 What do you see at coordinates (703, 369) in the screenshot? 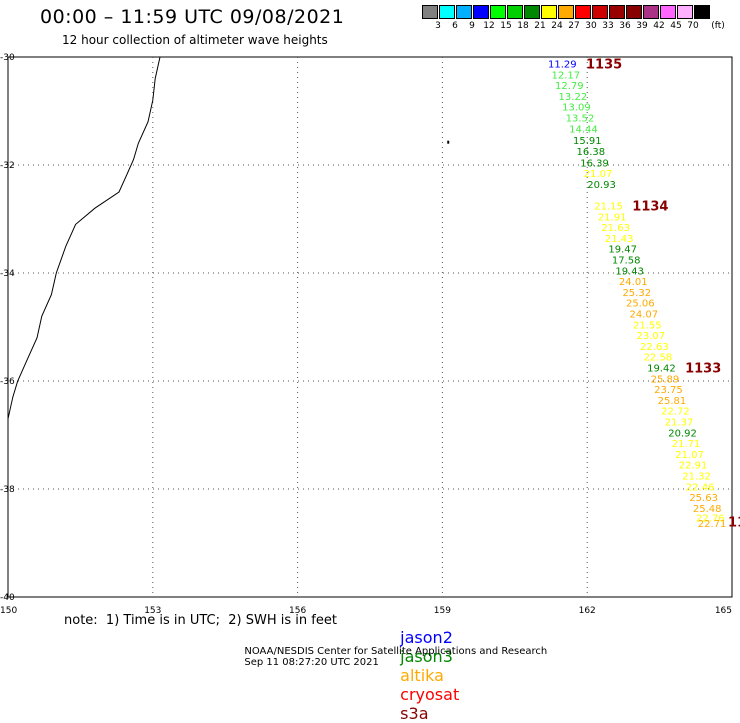
I see `track-id-label: 1133` at bounding box center [703, 369].